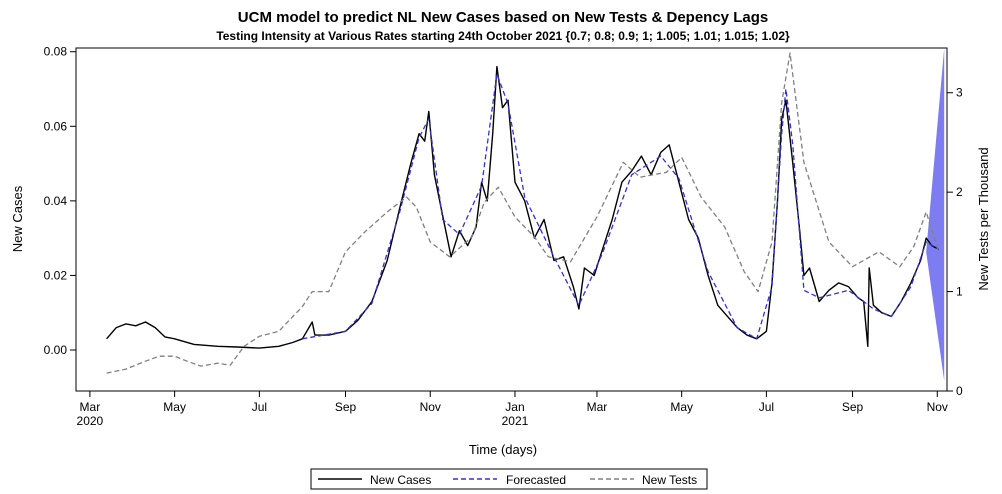  What do you see at coordinates (959, 391) in the screenshot?
I see `y2-tick-label: 0` at bounding box center [959, 391].